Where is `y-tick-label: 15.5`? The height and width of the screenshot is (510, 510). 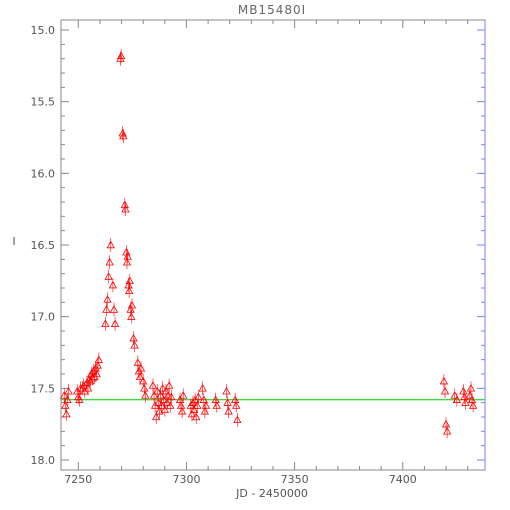
y-tick-label: 15.5 is located at coordinates (43, 102).